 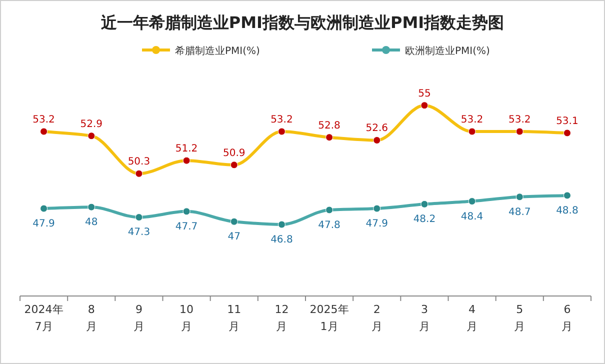 What do you see at coordinates (424, 318) in the screenshot?
I see `x-tick-label: 3 月` at bounding box center [424, 318].